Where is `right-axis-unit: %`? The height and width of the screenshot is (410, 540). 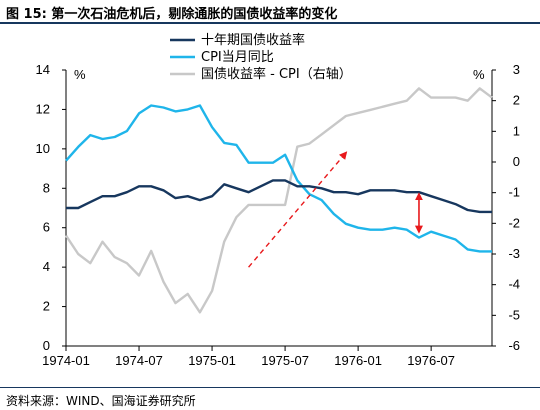
right-axis-unit: % is located at coordinates (479, 74).